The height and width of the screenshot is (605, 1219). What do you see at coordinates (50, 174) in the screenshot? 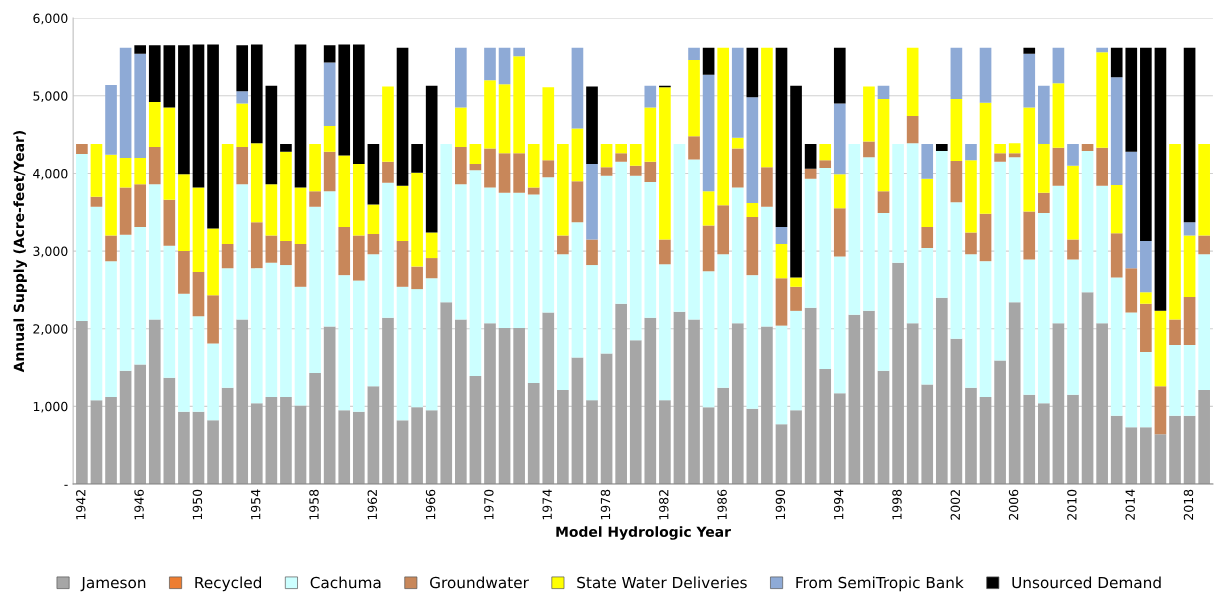
I see `y-tick-label: 4,000` at bounding box center [50, 174].